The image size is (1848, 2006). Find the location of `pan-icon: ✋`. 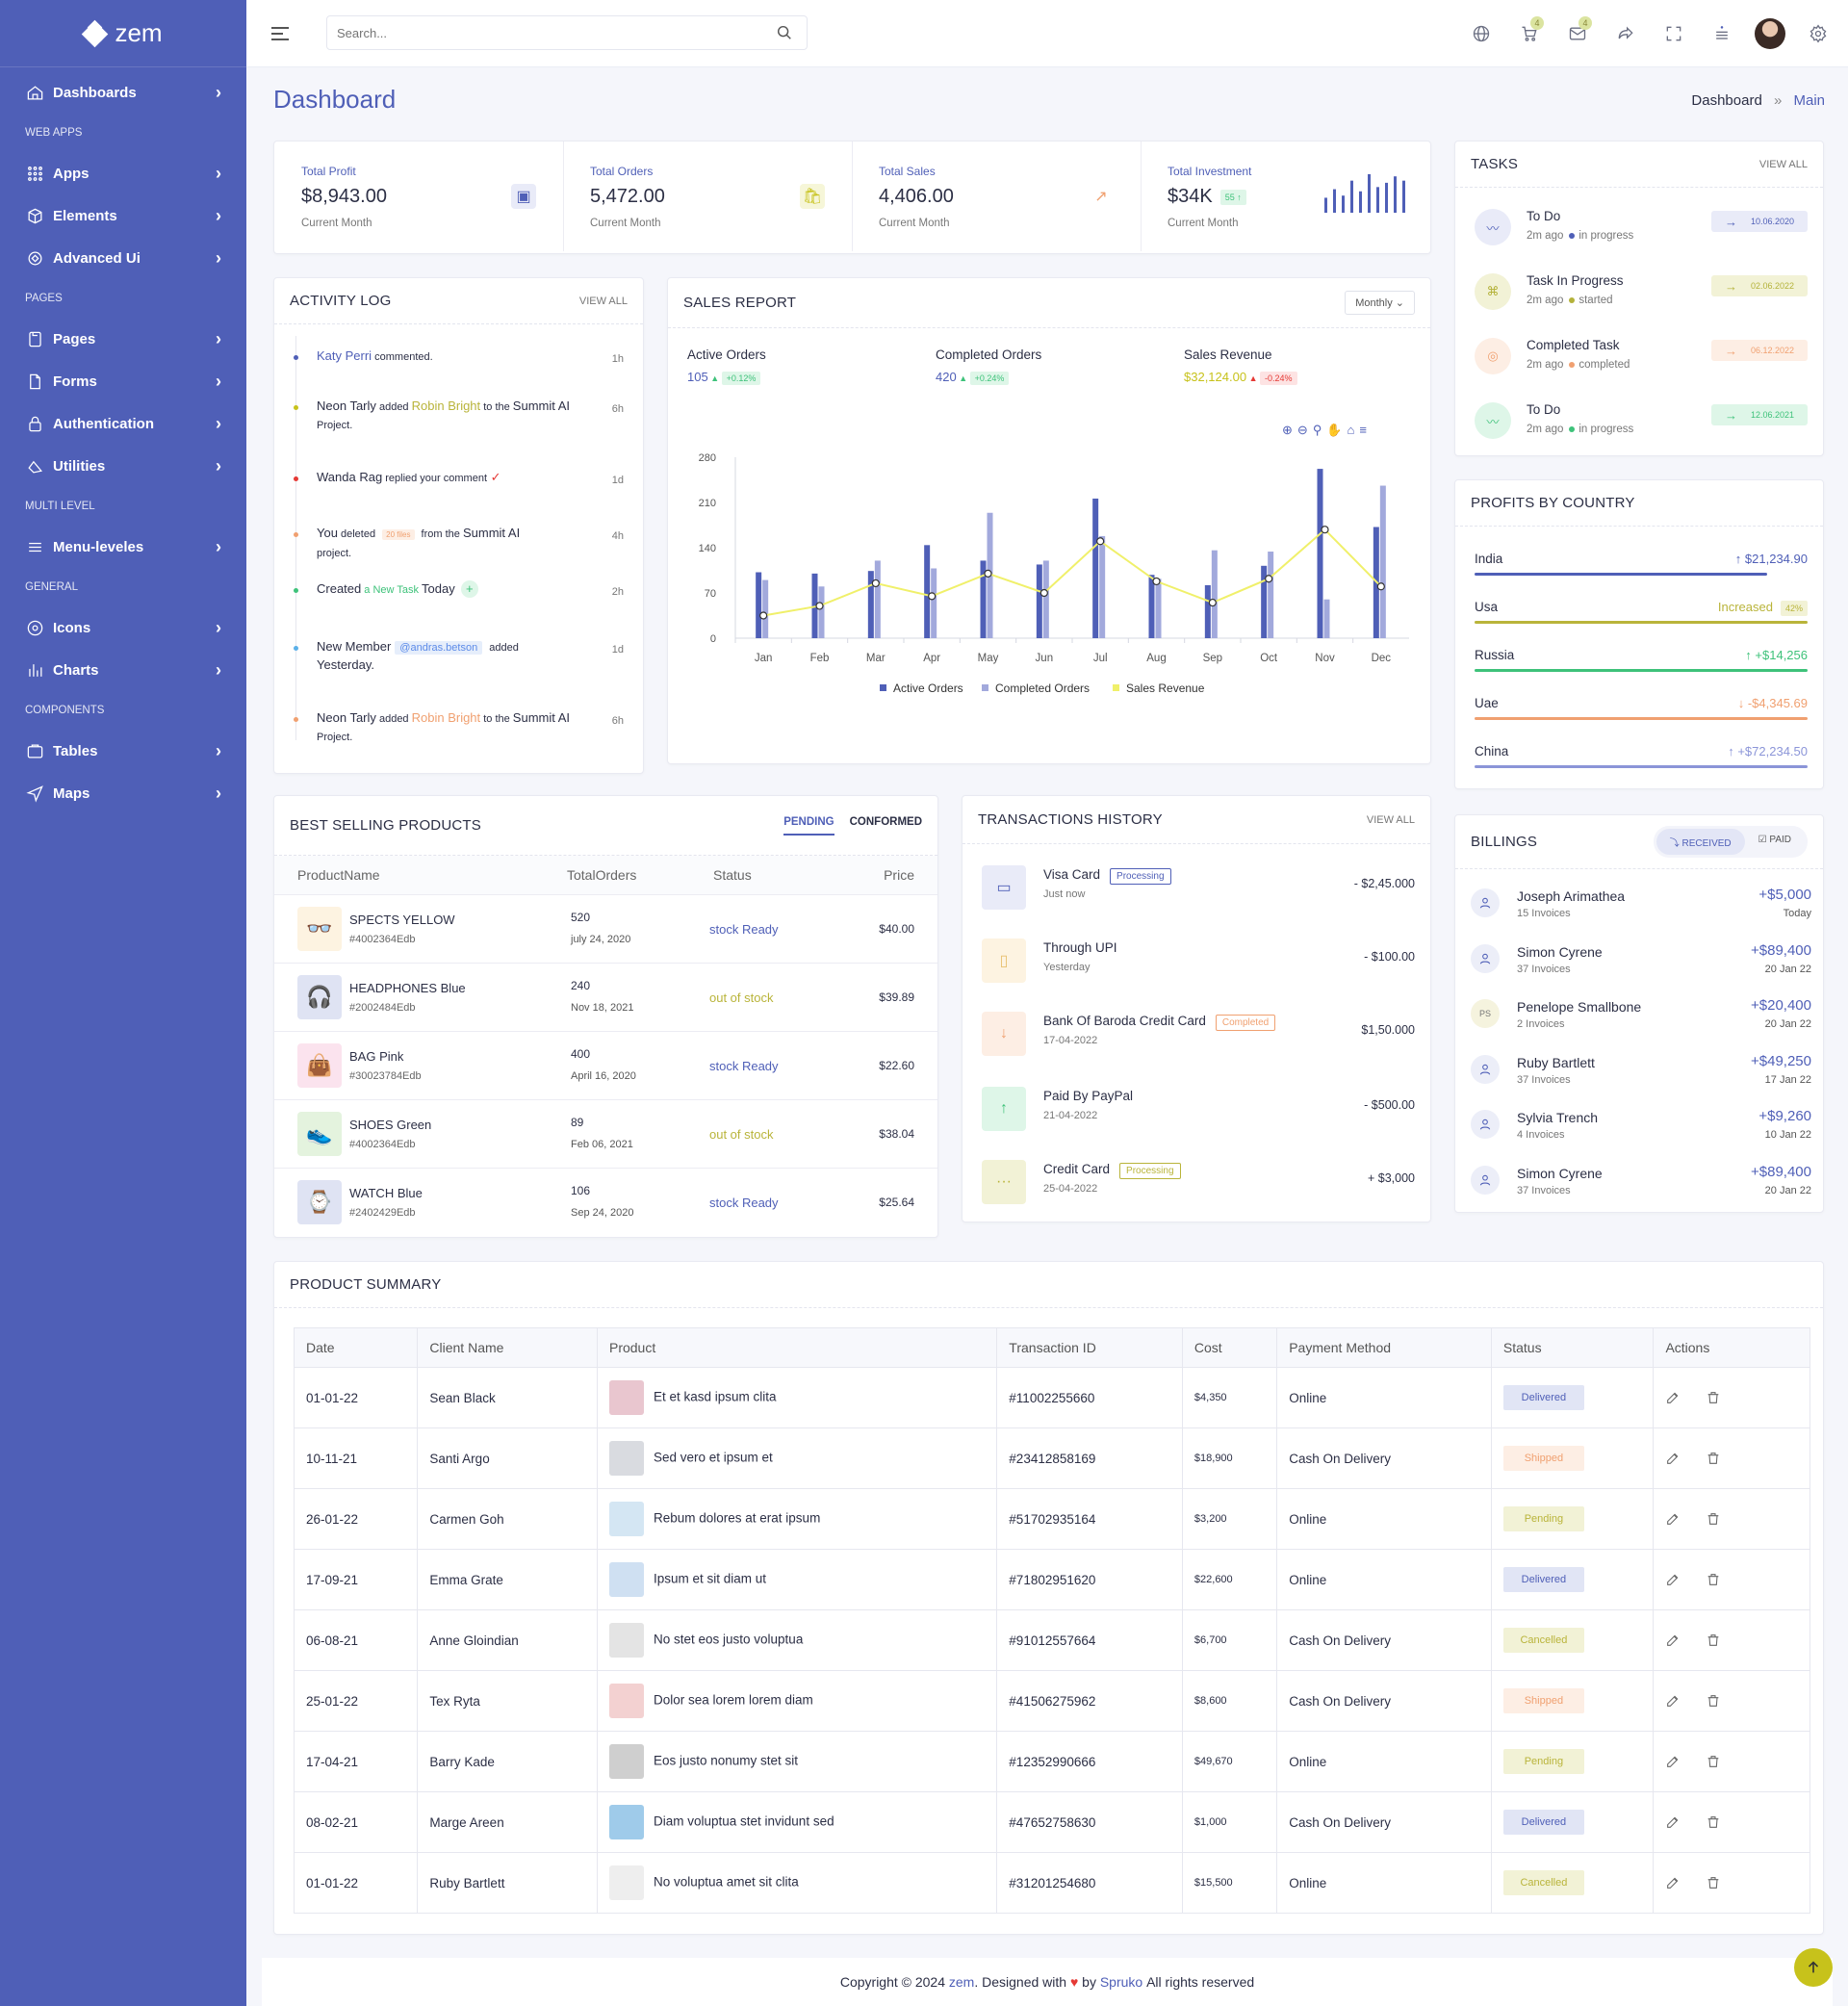

pan-icon: ✋ is located at coordinates (1334, 430).